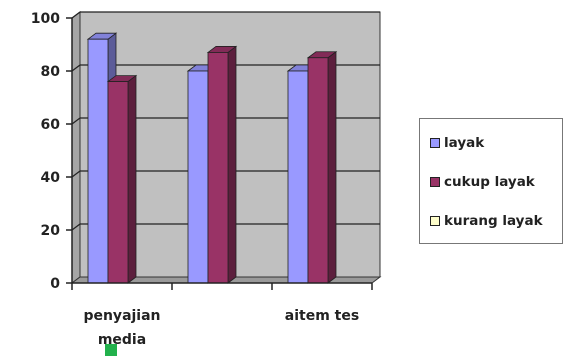  Describe the element at coordinates (111, 350) in the screenshot. I see `green-marker-icon` at that location.